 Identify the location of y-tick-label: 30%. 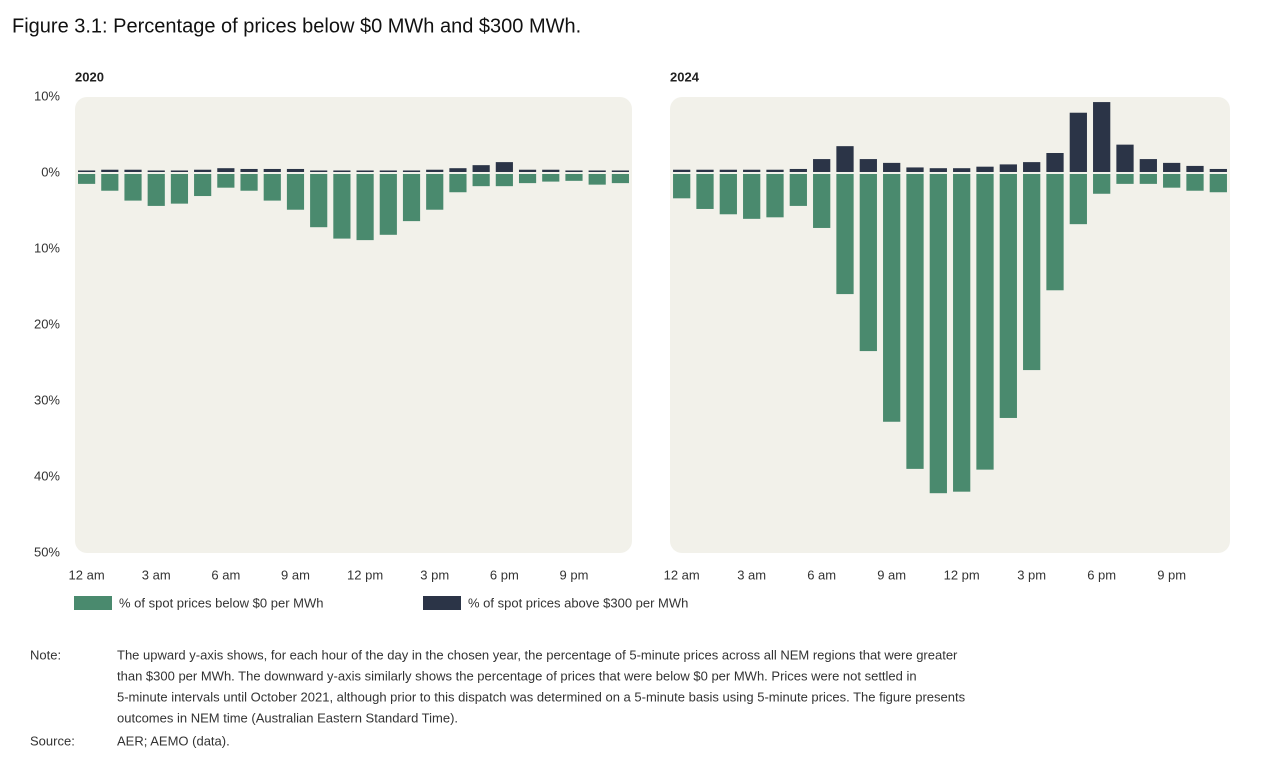
(47, 399).